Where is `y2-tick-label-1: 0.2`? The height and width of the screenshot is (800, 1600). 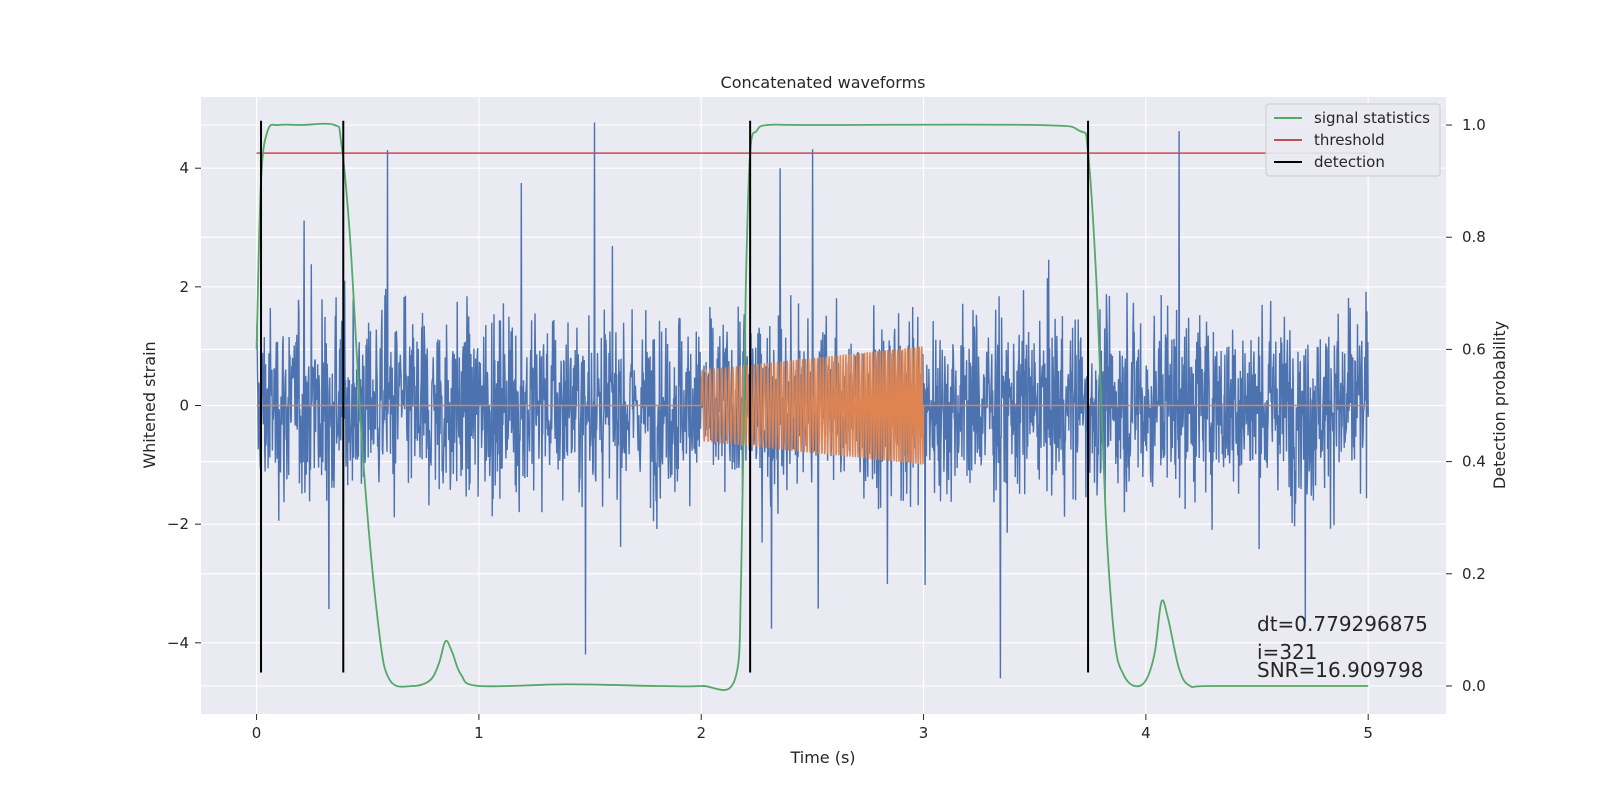 y2-tick-label-1: 0.2 is located at coordinates (1474, 574).